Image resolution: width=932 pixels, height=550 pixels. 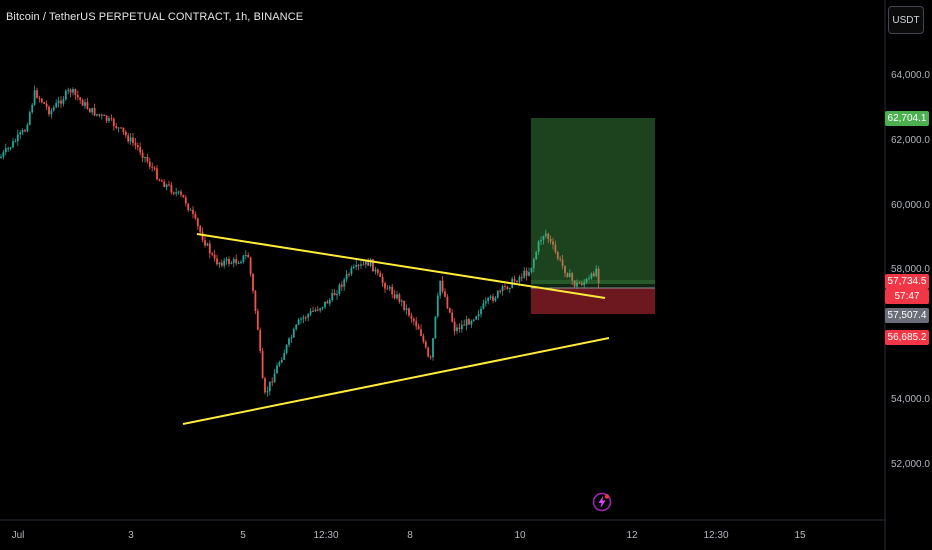 What do you see at coordinates (907, 337) in the screenshot?
I see `stop-price-tag: 56,685.2` at bounding box center [907, 337].